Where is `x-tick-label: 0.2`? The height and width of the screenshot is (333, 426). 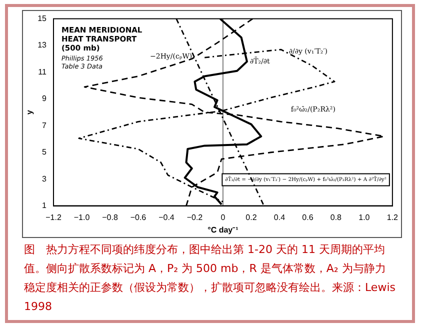 x-tick-label: 0.2 is located at coordinates (252, 217).